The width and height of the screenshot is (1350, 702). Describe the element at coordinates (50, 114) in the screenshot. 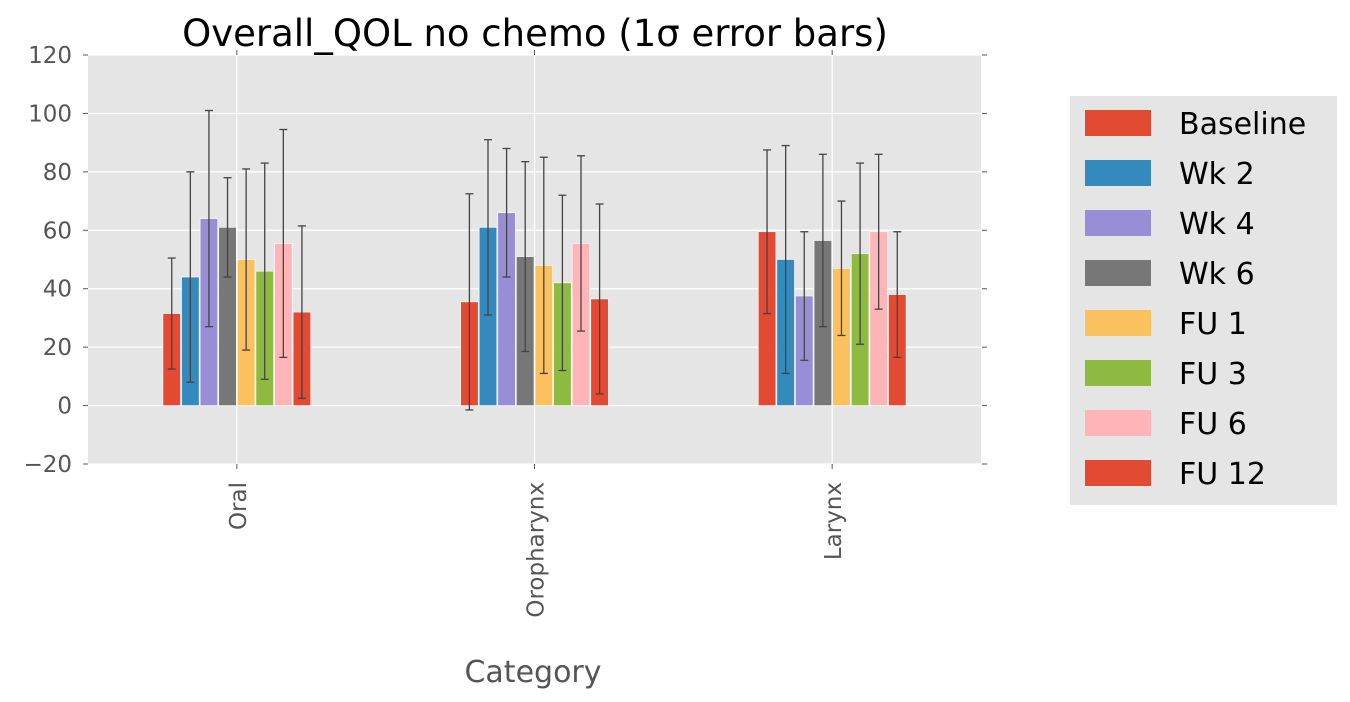

I see `y-tick-label: 100` at that location.